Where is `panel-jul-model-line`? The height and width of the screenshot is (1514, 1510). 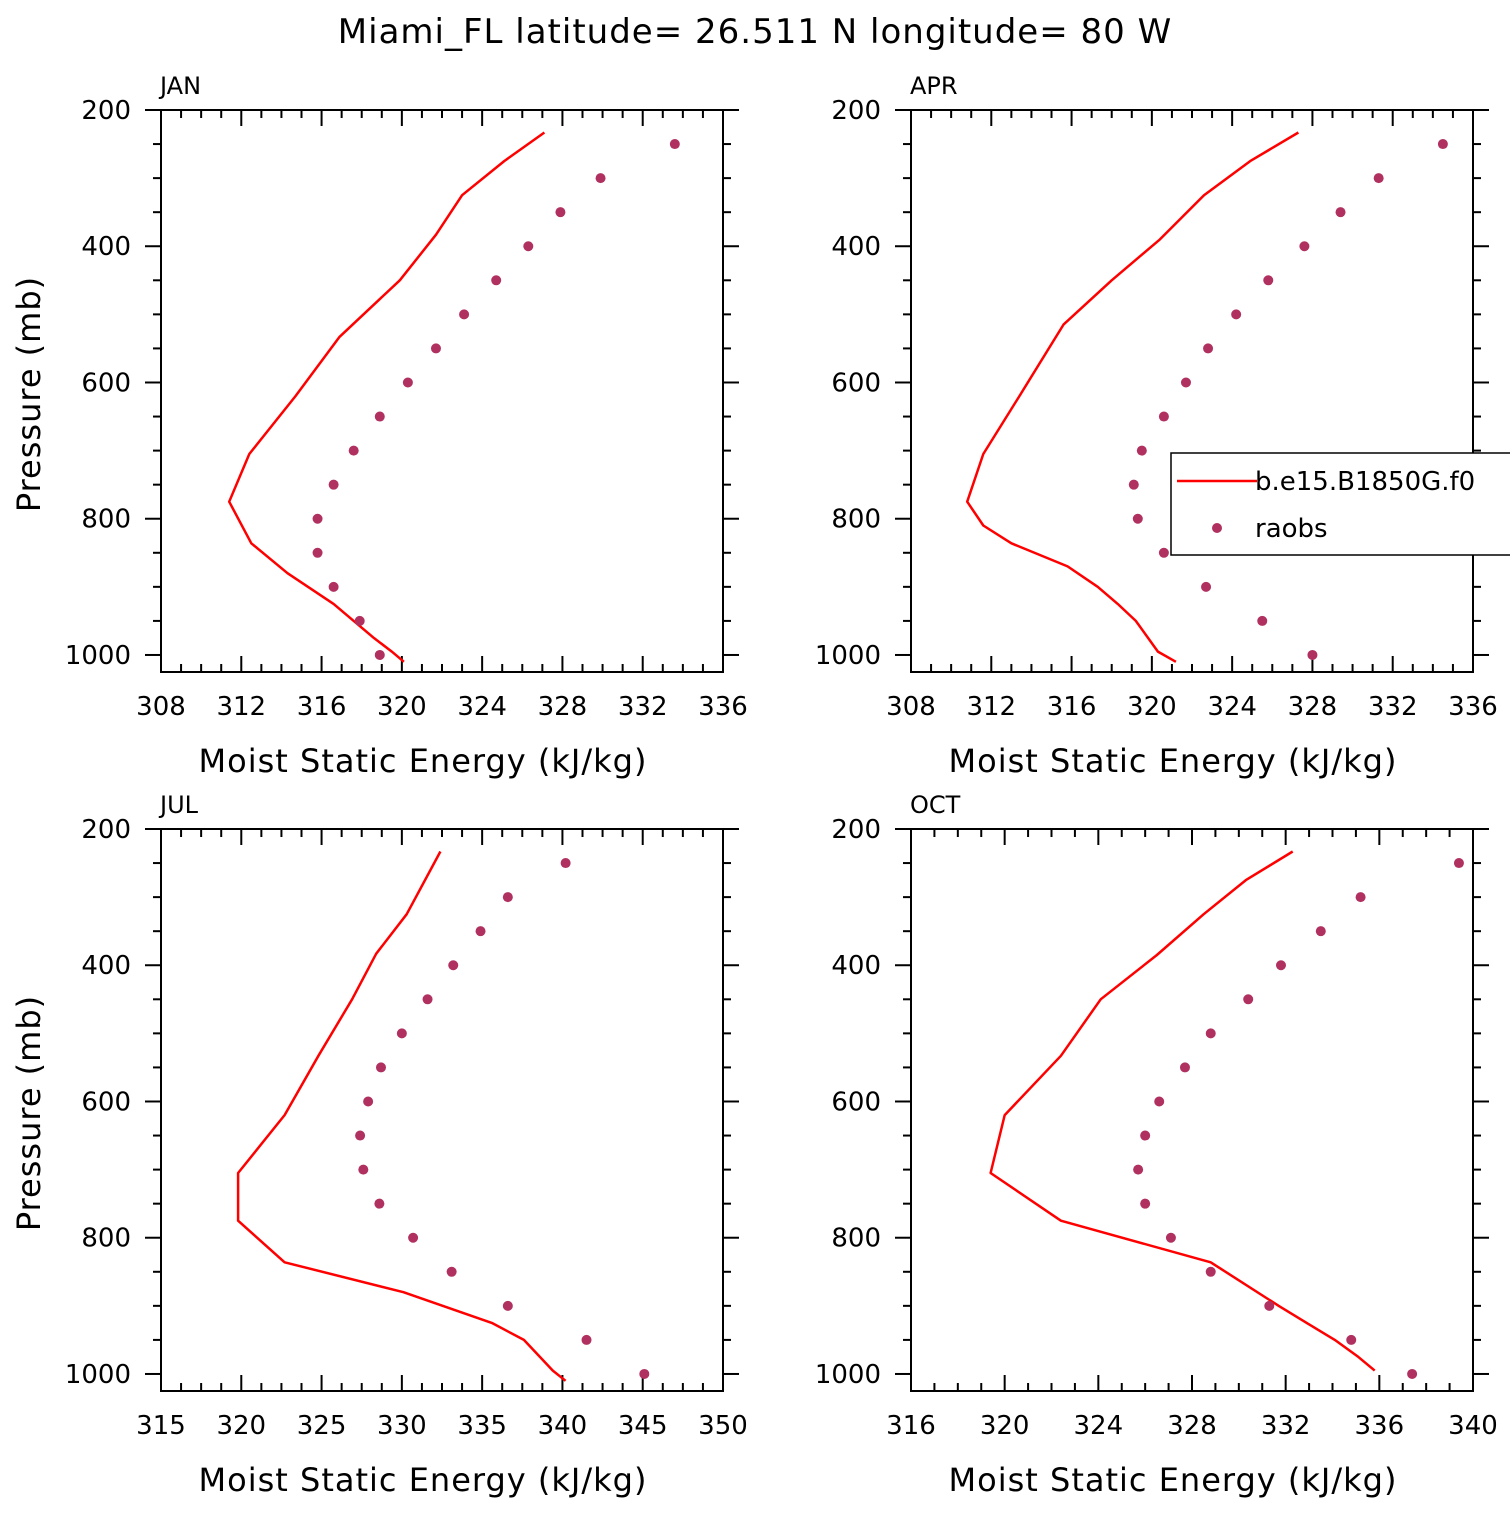 panel-jul-model-line is located at coordinates (401, 1116).